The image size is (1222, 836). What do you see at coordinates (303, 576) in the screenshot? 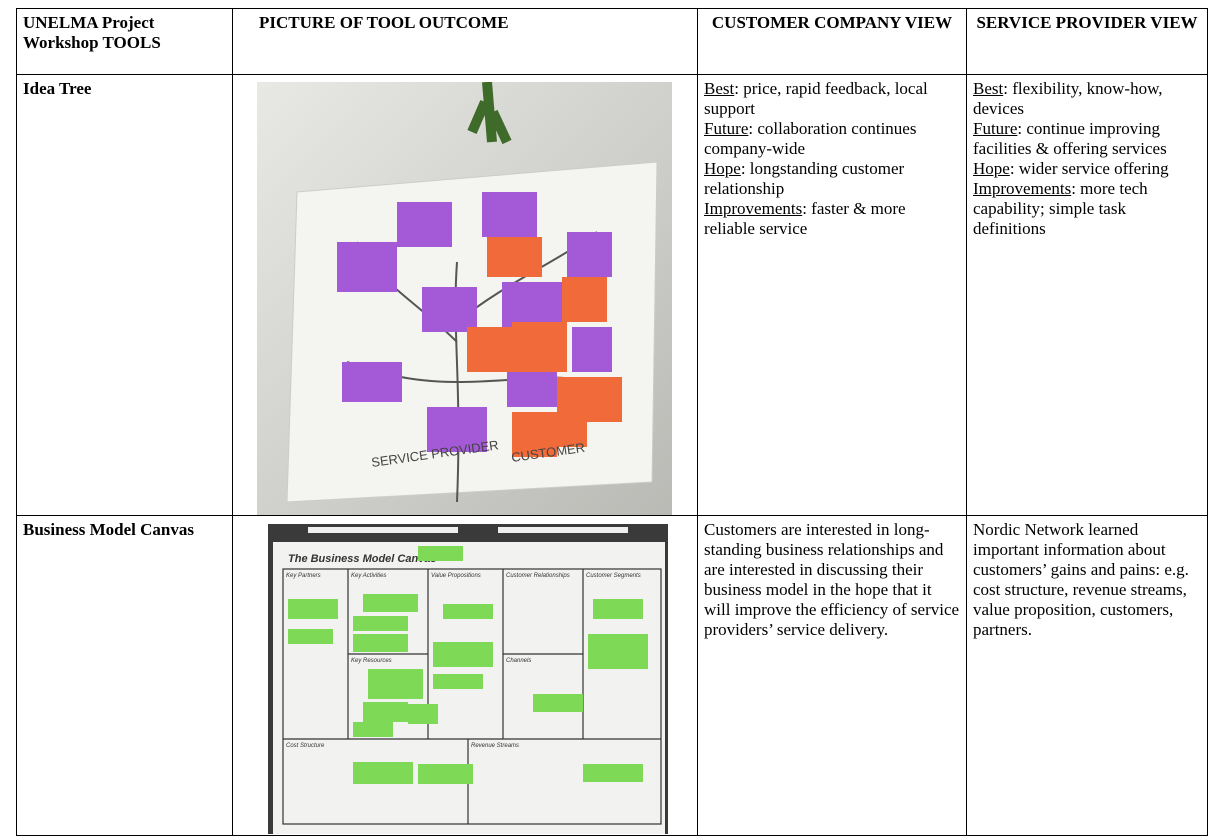
I see `canvas-section: Key Partners` at bounding box center [303, 576].